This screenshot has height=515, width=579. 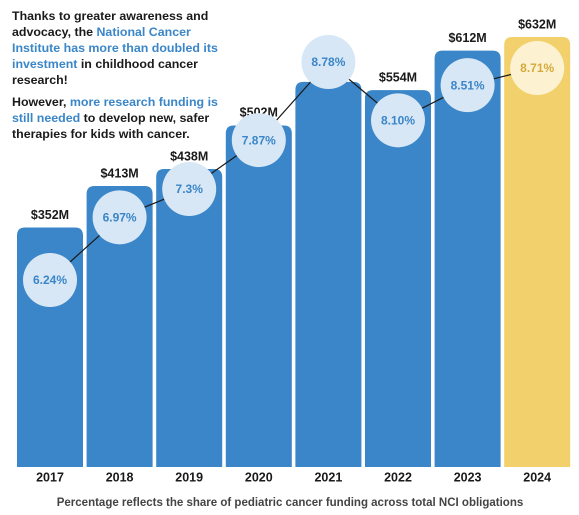 I want to click on x-tick-label: 2022, so click(x=398, y=477).